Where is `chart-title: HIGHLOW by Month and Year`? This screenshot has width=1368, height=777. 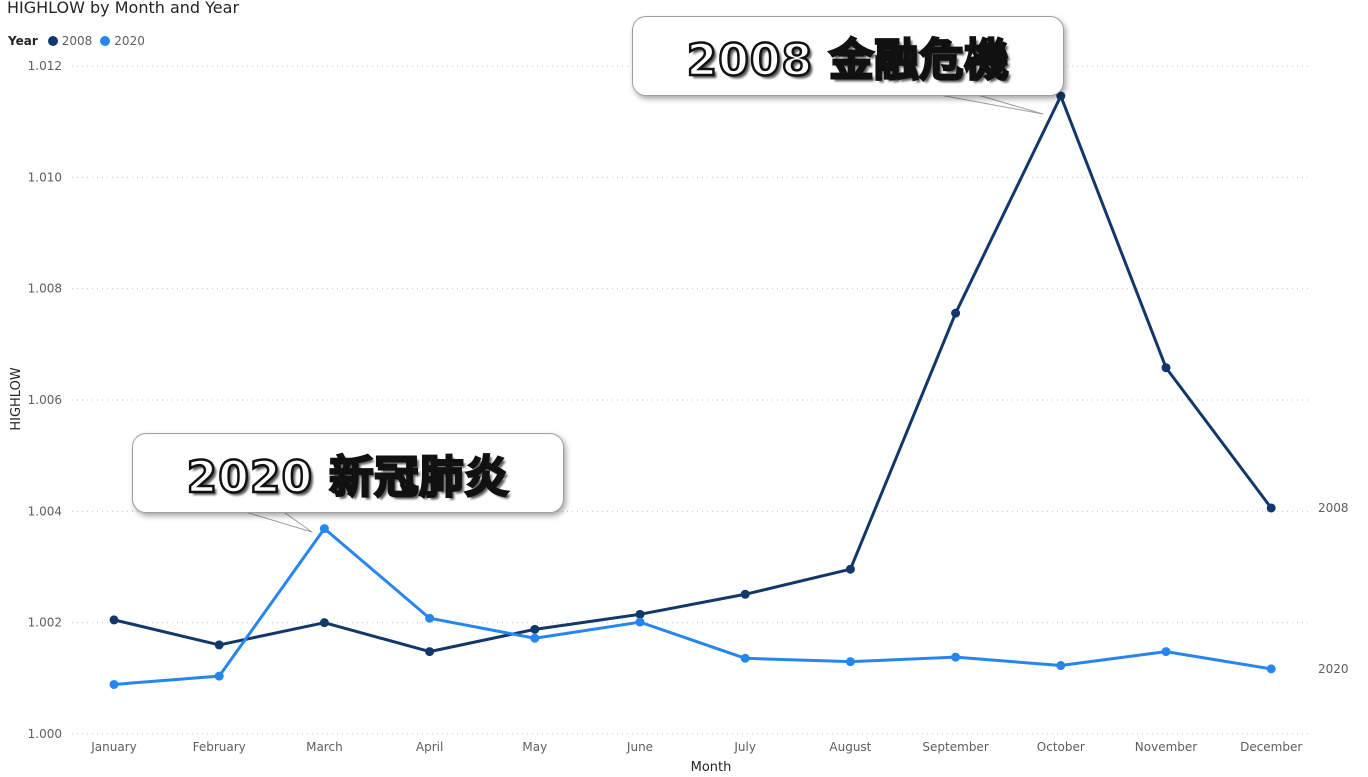 chart-title: HIGHLOW by Month and Year is located at coordinates (123, 8).